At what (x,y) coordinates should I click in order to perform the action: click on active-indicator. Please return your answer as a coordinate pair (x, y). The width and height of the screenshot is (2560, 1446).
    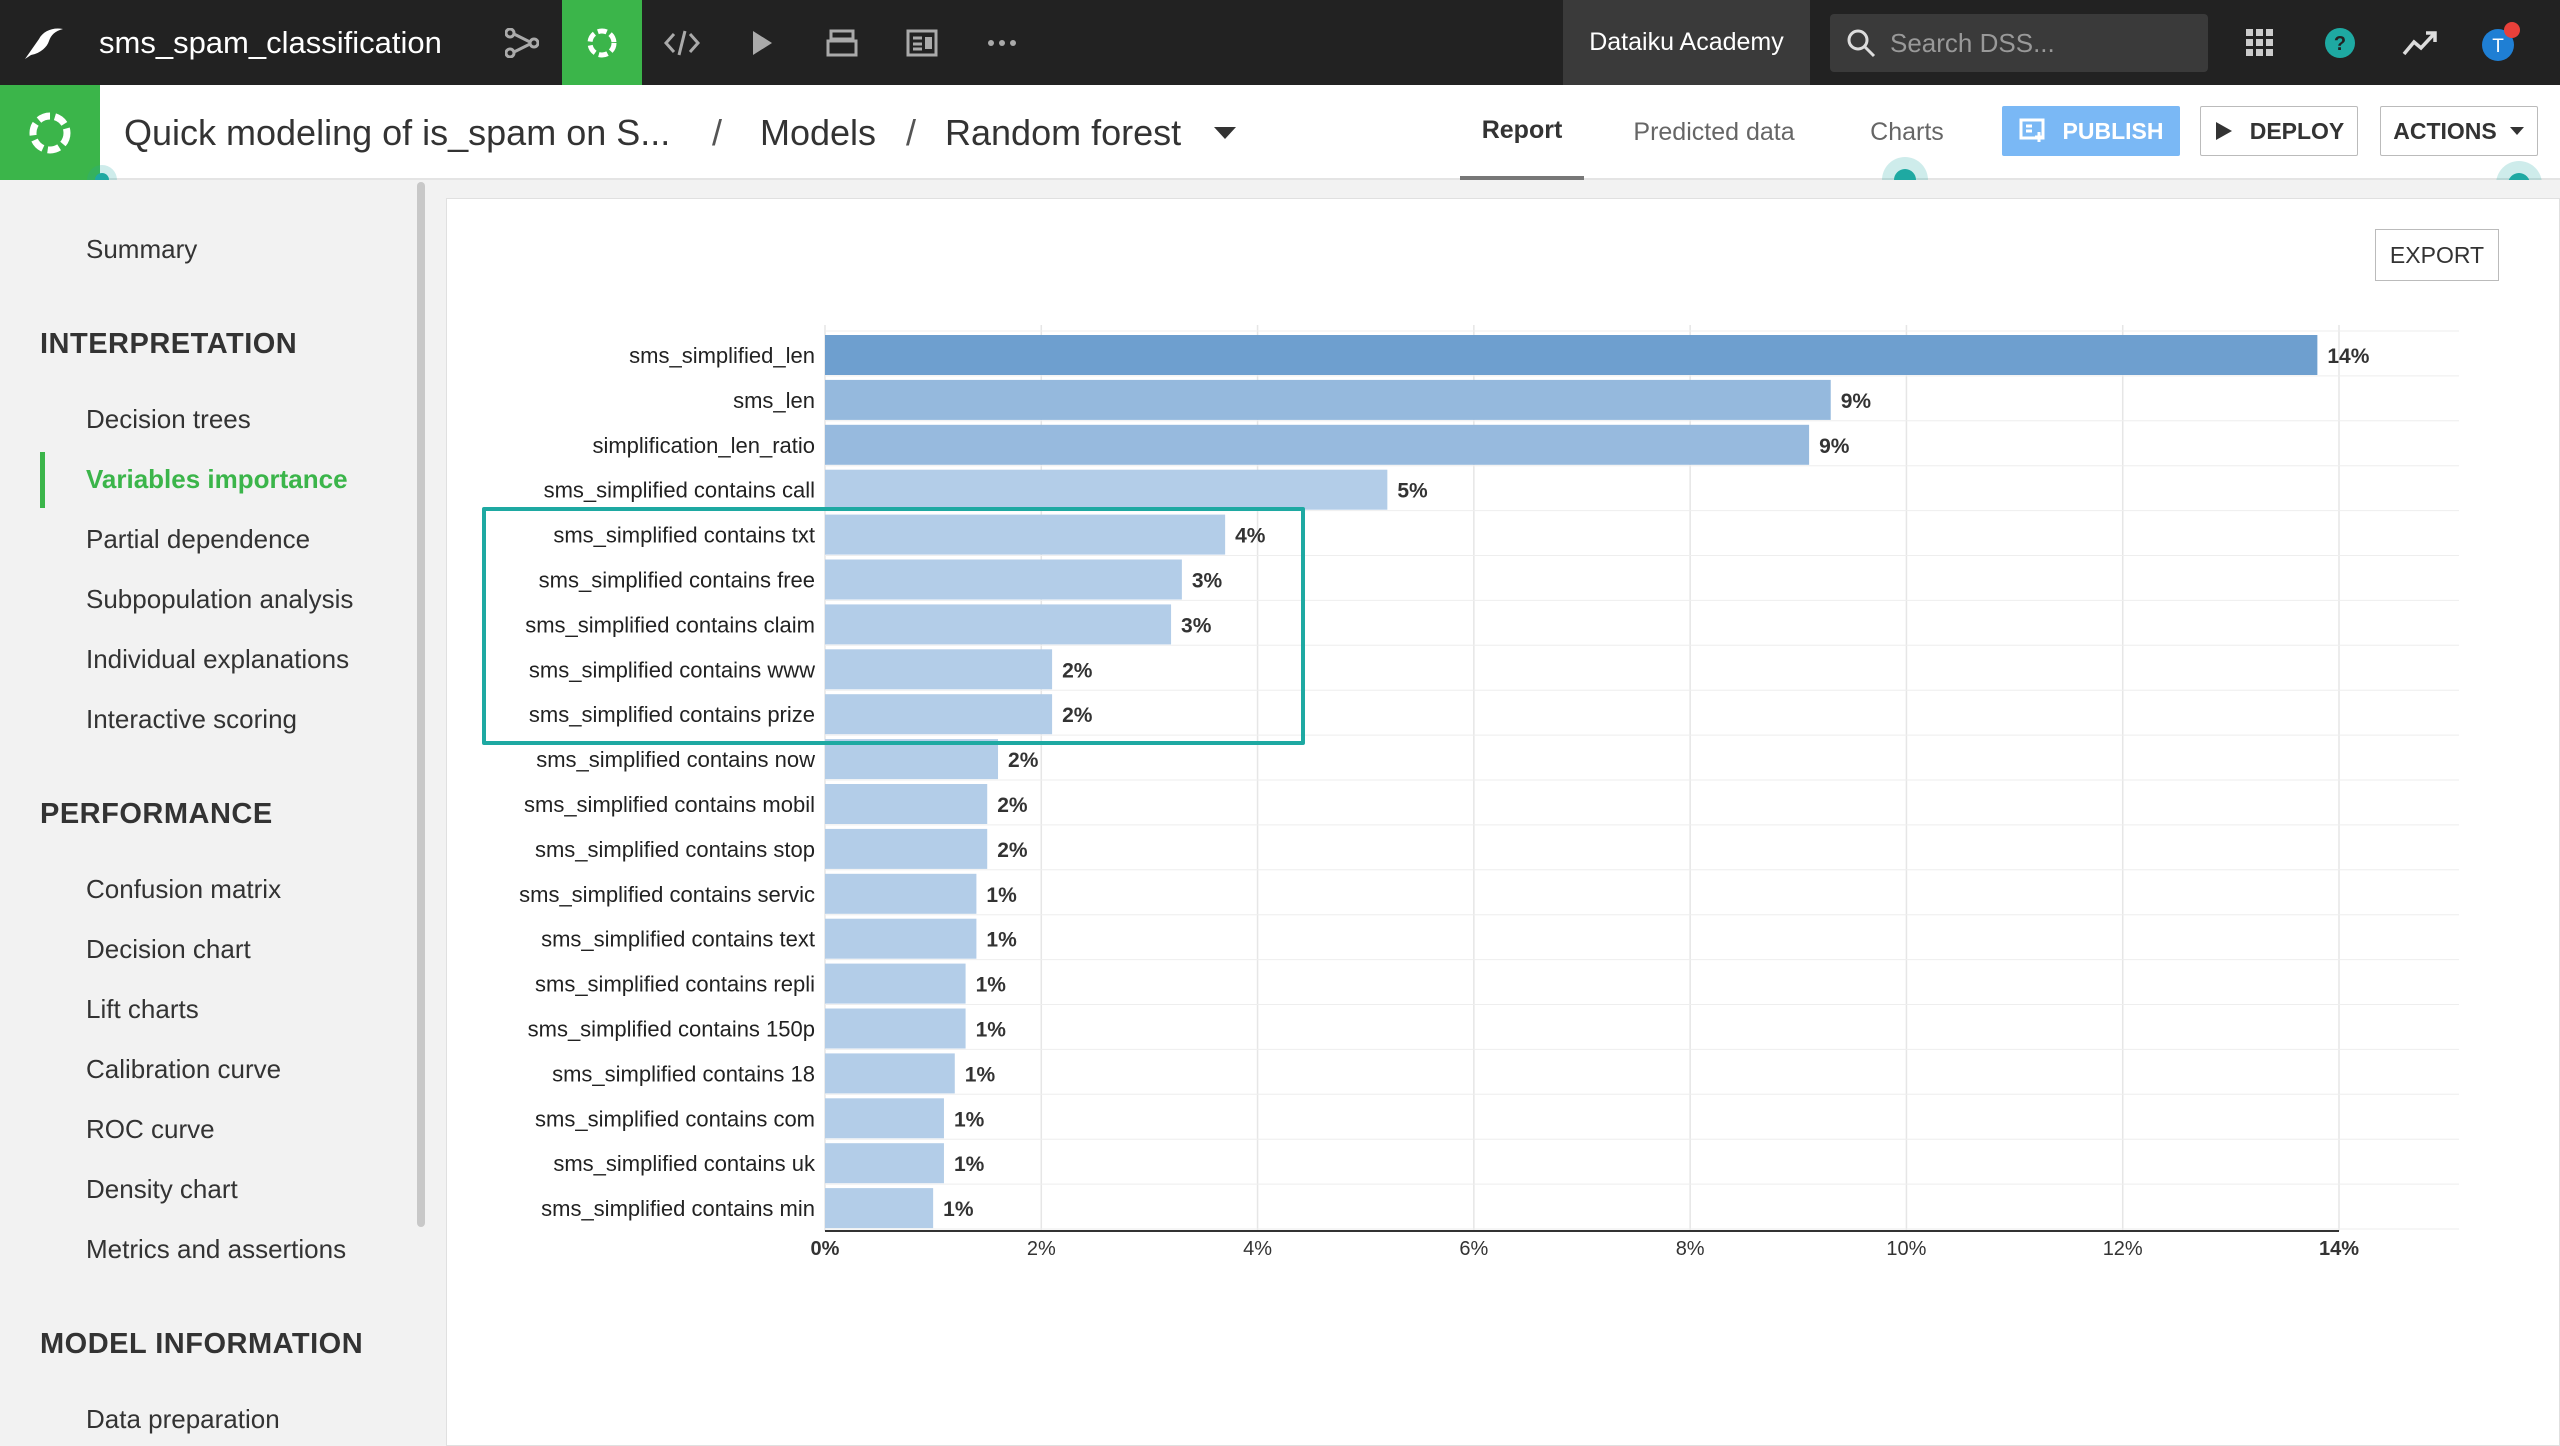
    Looking at the image, I should click on (42, 480).